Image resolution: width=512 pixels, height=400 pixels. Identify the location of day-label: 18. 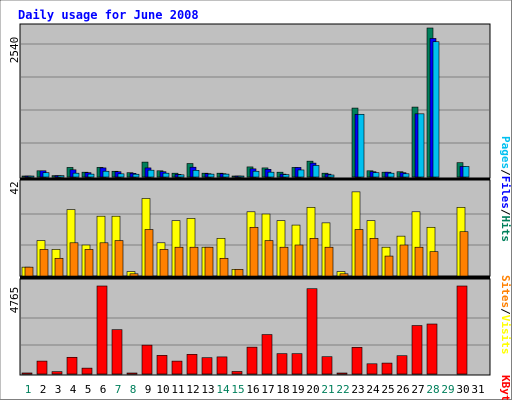
(282, 389).